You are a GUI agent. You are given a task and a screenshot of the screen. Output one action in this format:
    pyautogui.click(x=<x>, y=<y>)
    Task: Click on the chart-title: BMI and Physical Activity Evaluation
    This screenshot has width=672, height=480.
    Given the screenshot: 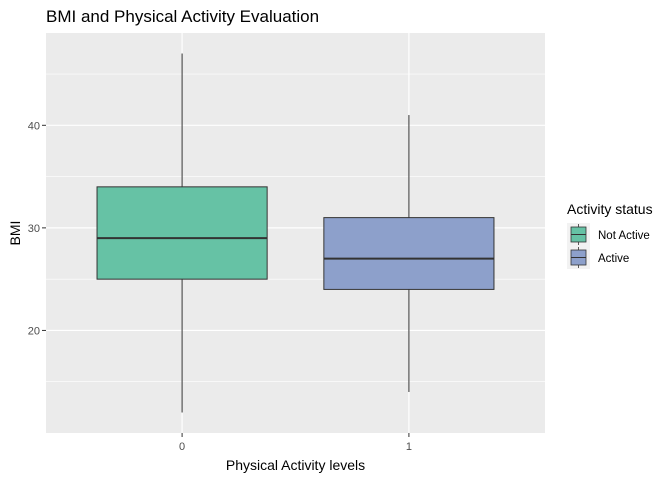 What is the action you would take?
    pyautogui.click(x=182, y=16)
    